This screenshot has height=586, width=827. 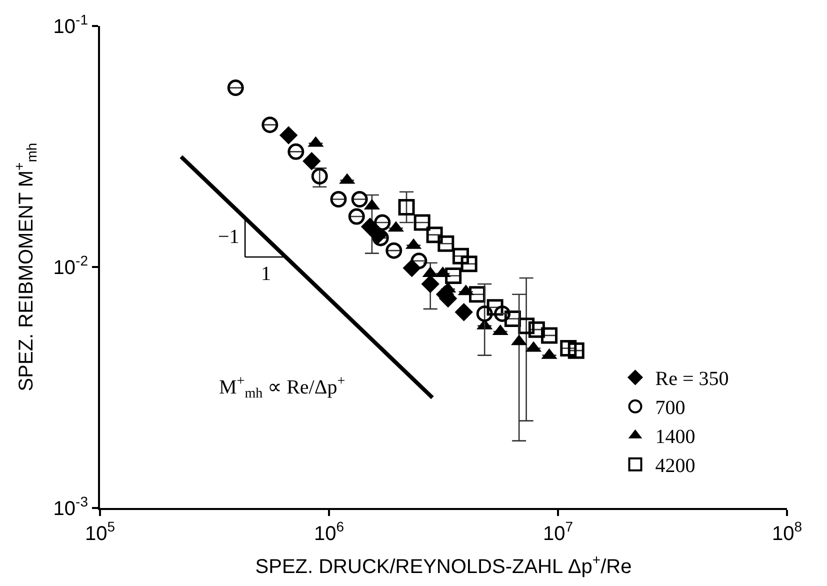 What do you see at coordinates (675, 437) in the screenshot?
I see `legend-label: 1400` at bounding box center [675, 437].